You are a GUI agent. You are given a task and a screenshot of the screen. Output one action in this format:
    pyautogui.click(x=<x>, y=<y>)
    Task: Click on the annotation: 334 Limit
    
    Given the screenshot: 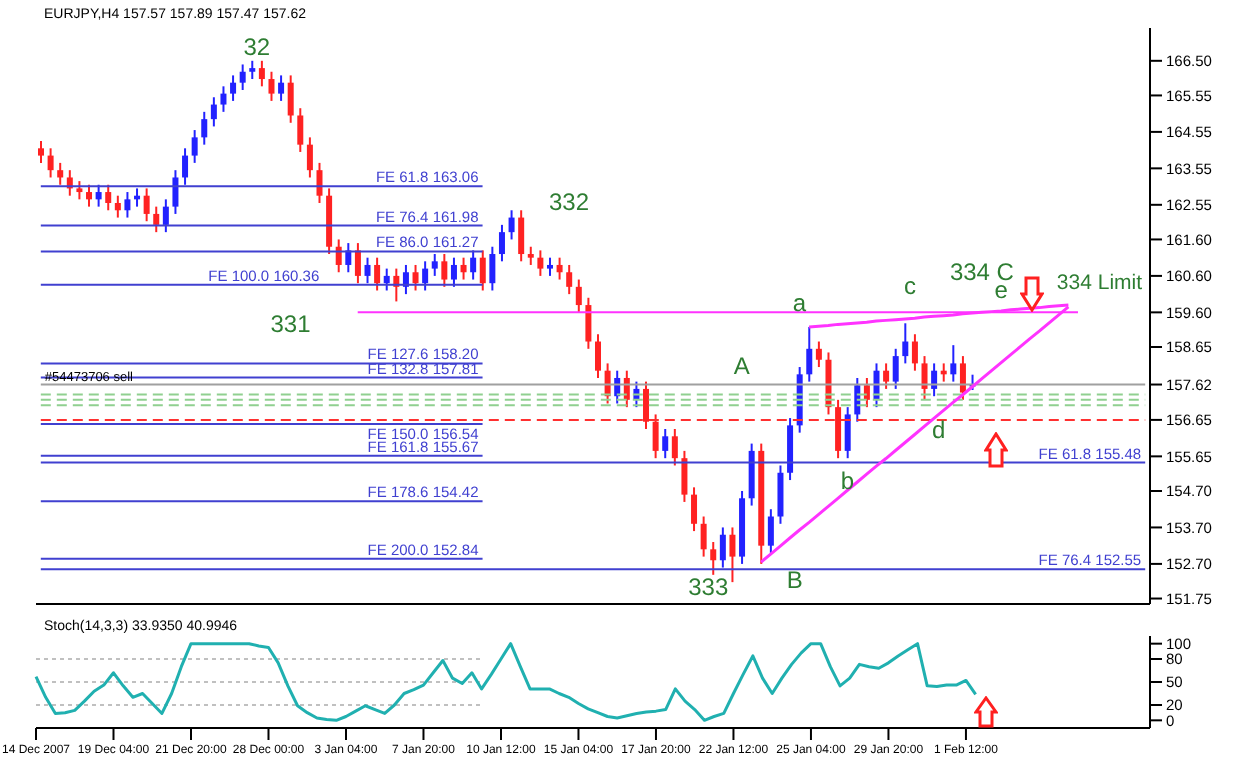 What is the action you would take?
    pyautogui.click(x=1099, y=282)
    